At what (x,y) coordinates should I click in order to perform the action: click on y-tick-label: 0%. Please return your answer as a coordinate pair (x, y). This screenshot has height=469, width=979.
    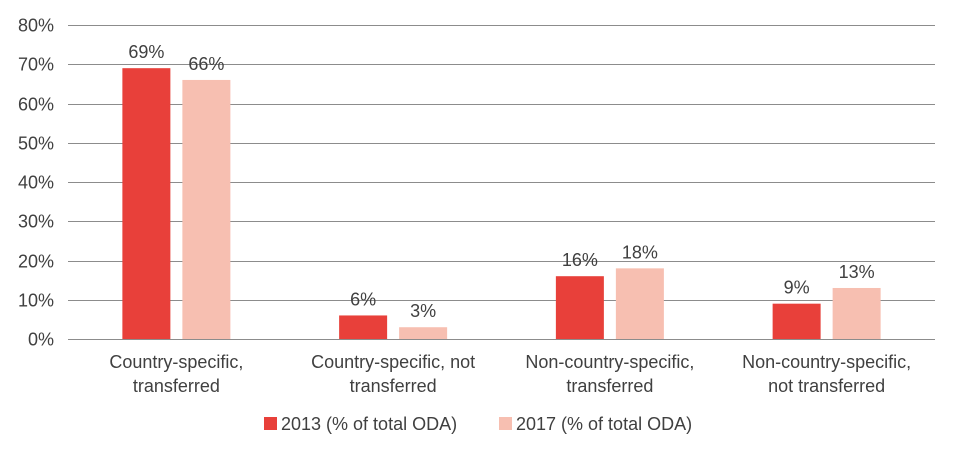
    Looking at the image, I should click on (41, 340).